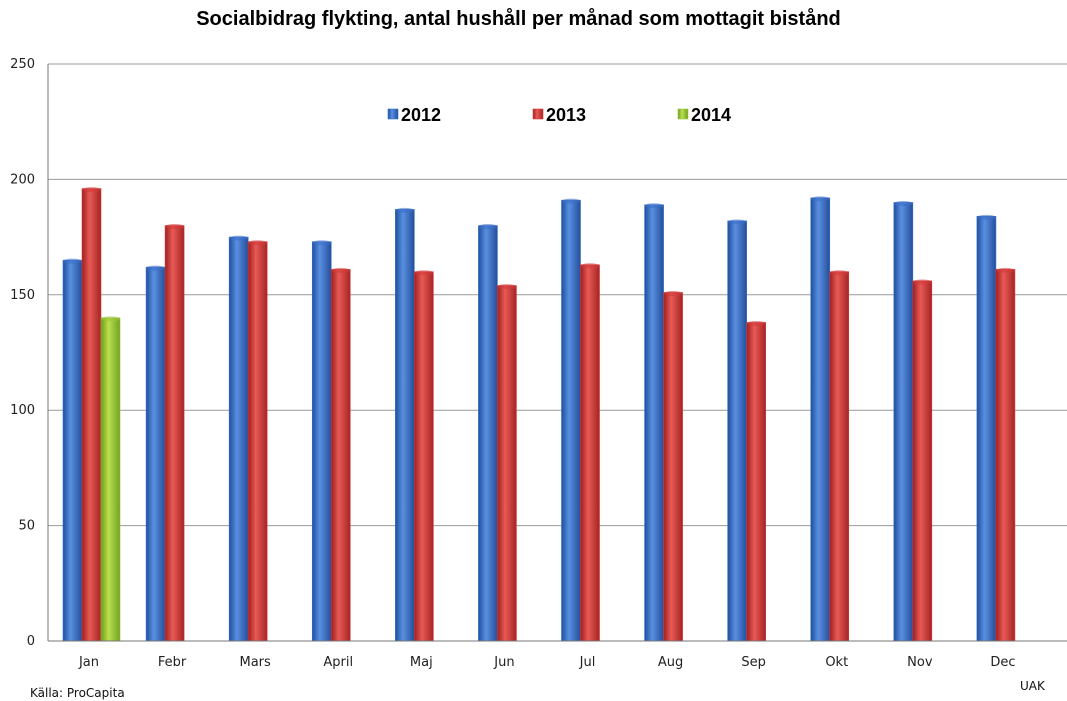 Image resolution: width=1067 pixels, height=701 pixels. I want to click on bar-2012-Mars, so click(238, 439).